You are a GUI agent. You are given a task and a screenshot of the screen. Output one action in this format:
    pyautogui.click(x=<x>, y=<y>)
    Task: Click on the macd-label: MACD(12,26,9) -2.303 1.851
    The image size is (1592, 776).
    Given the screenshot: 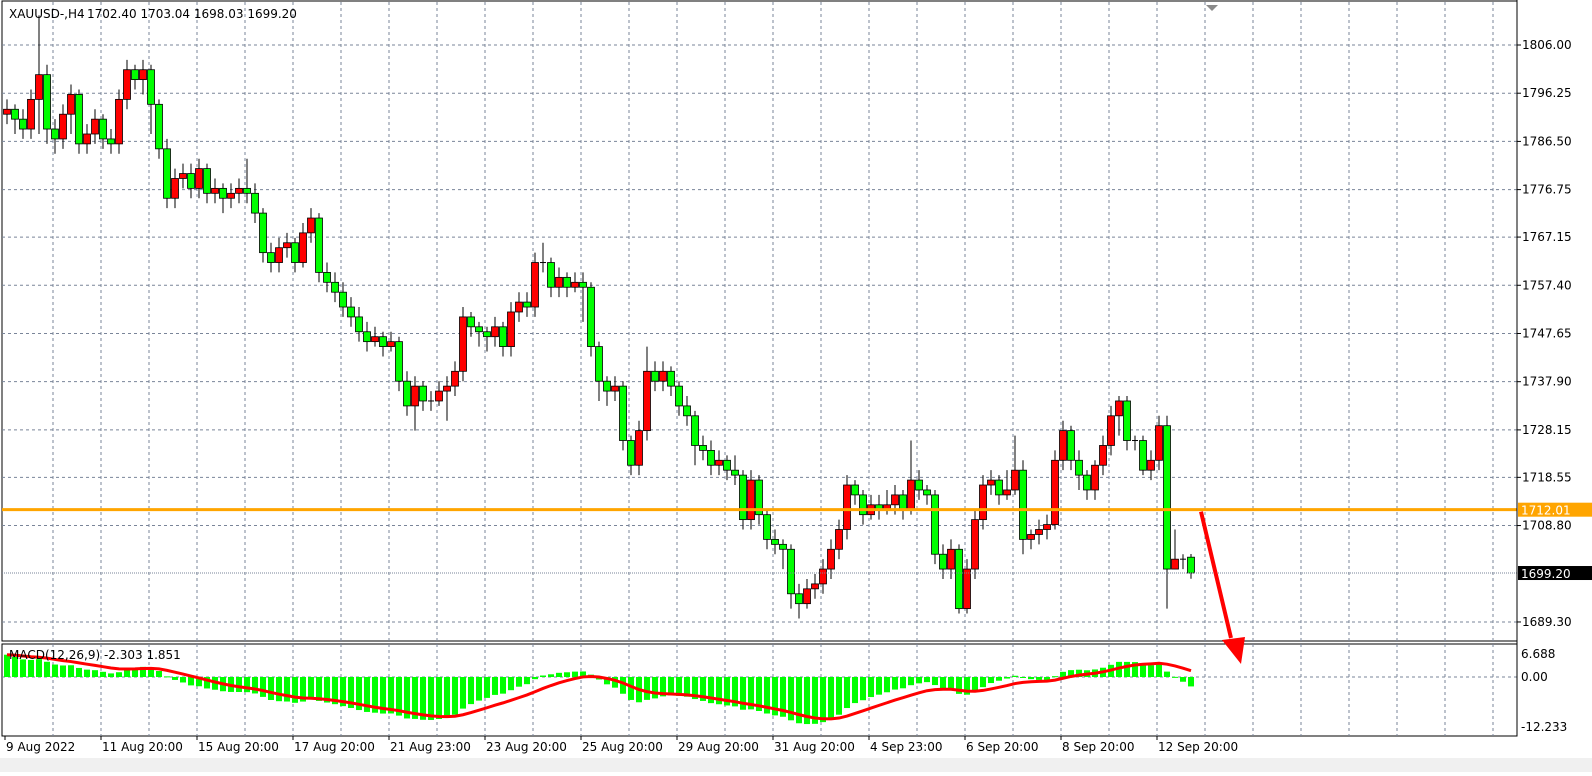 What is the action you would take?
    pyautogui.click(x=95, y=655)
    